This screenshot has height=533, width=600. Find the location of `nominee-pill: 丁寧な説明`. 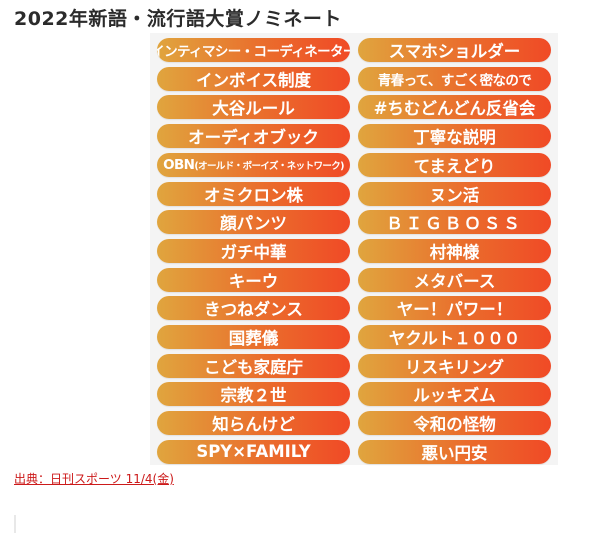

nominee-pill: 丁寧な説明 is located at coordinates (454, 136).